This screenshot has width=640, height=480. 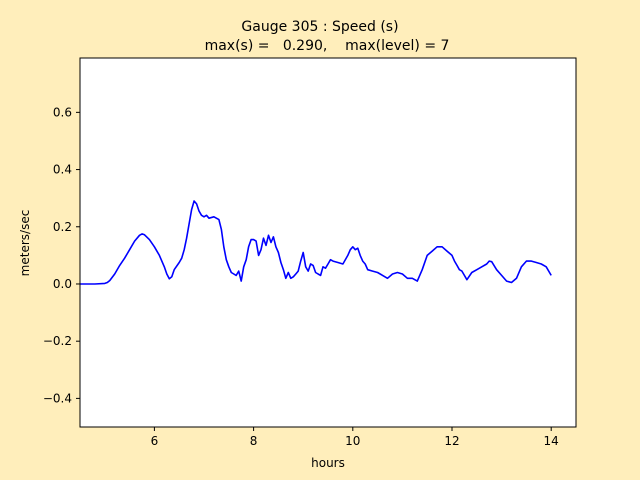 I want to click on y-tick-label: 0.0, so click(x=62, y=284).